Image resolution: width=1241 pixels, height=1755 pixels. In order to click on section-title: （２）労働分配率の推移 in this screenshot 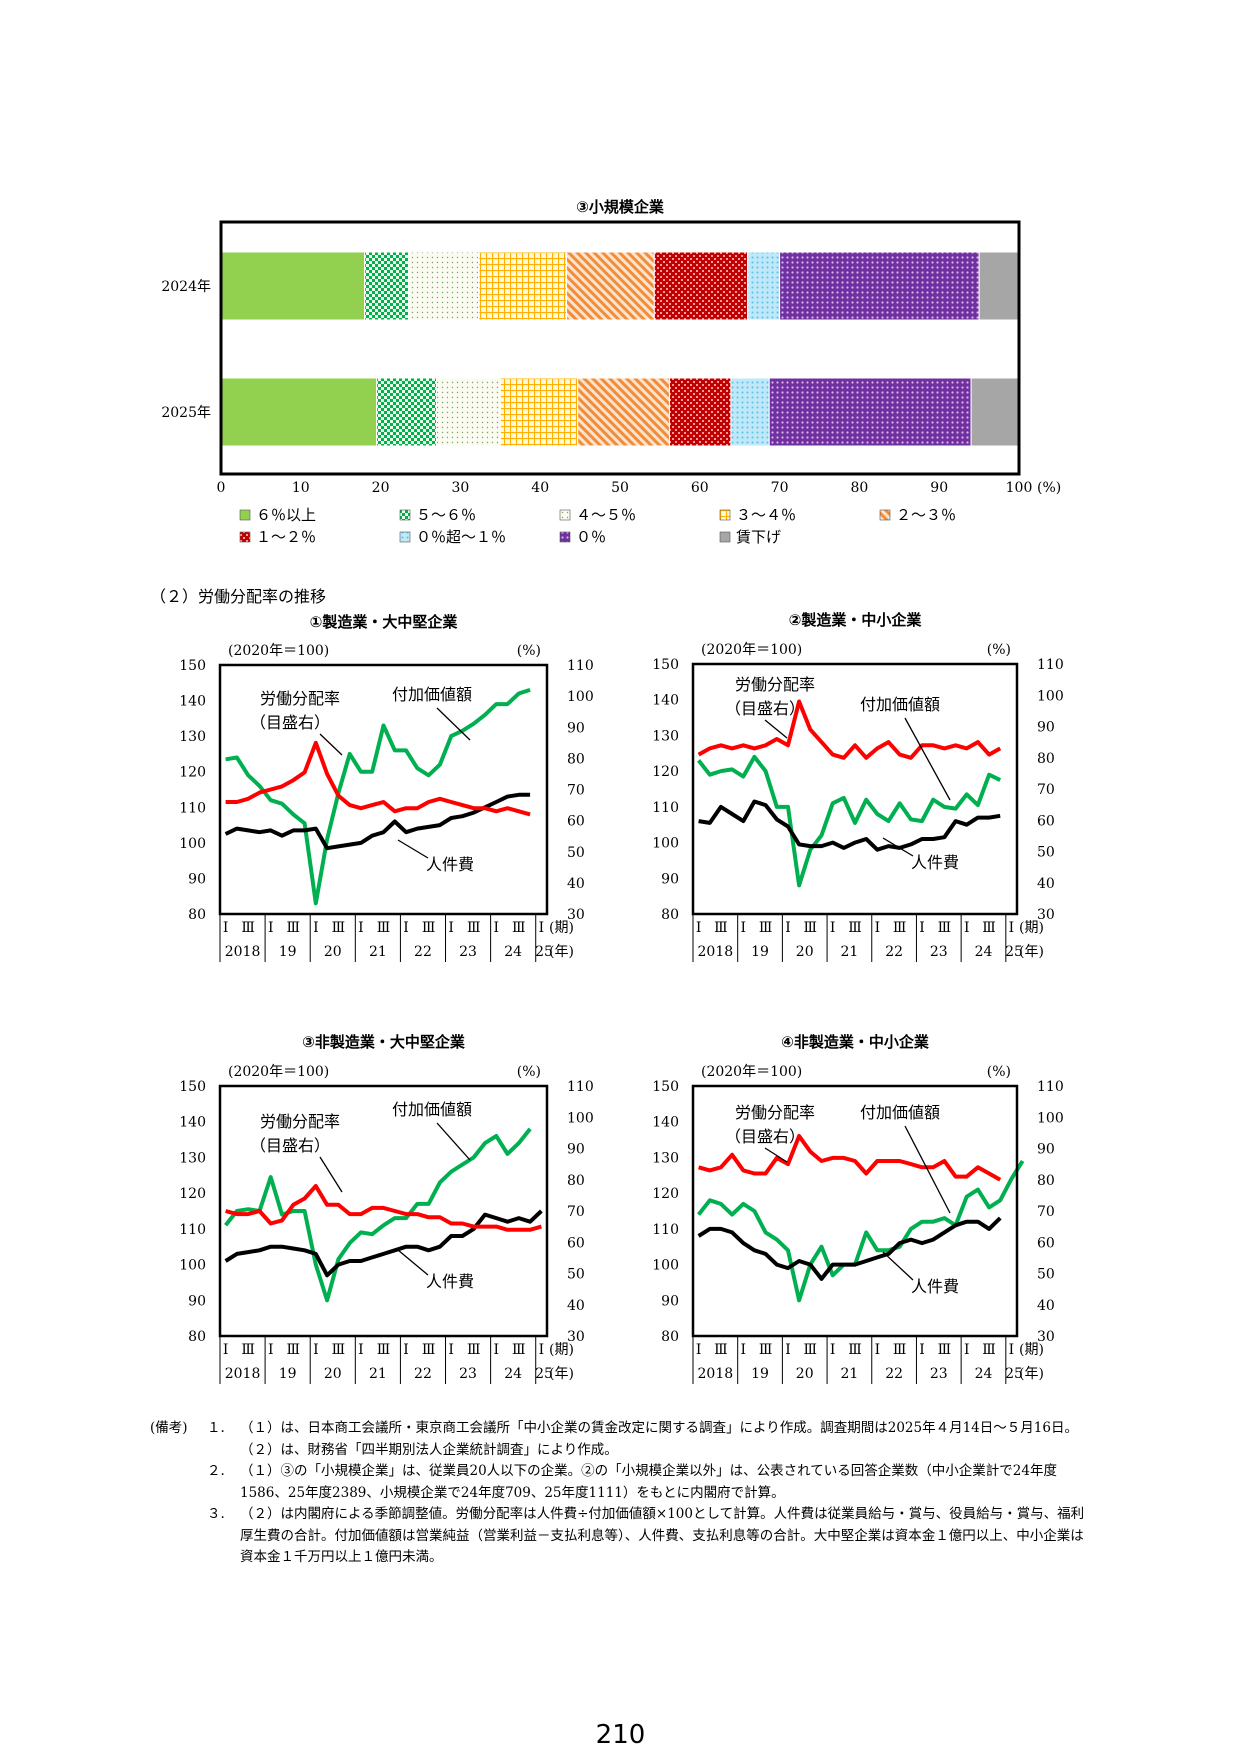, I will do `click(238, 596)`.